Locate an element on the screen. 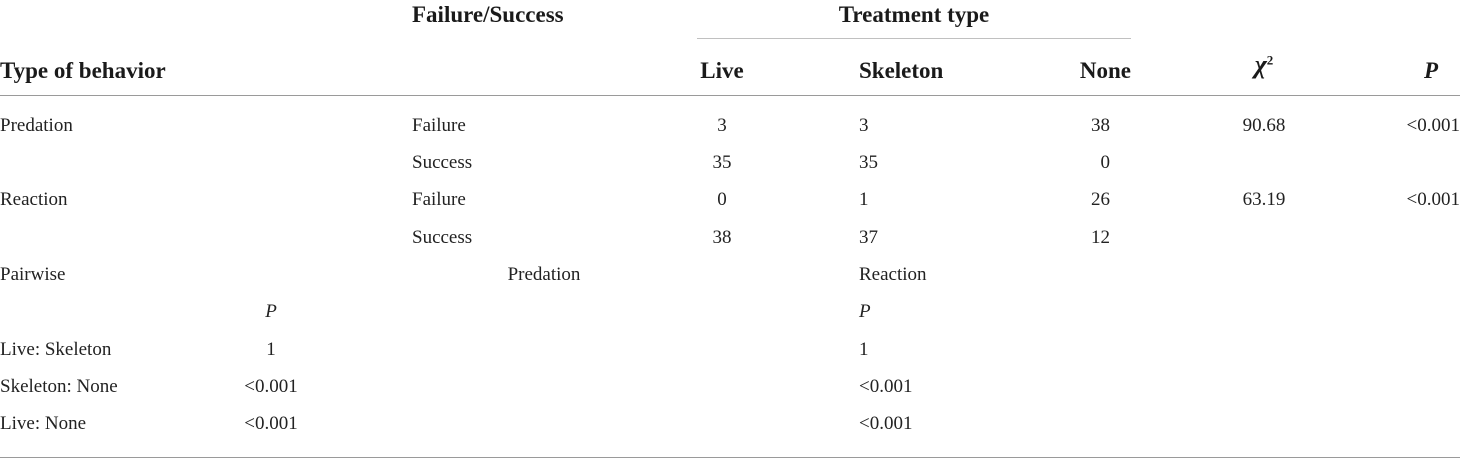 This screenshot has width=1460, height=459. pairwise-predation-p-label: P is located at coordinates (271, 311).